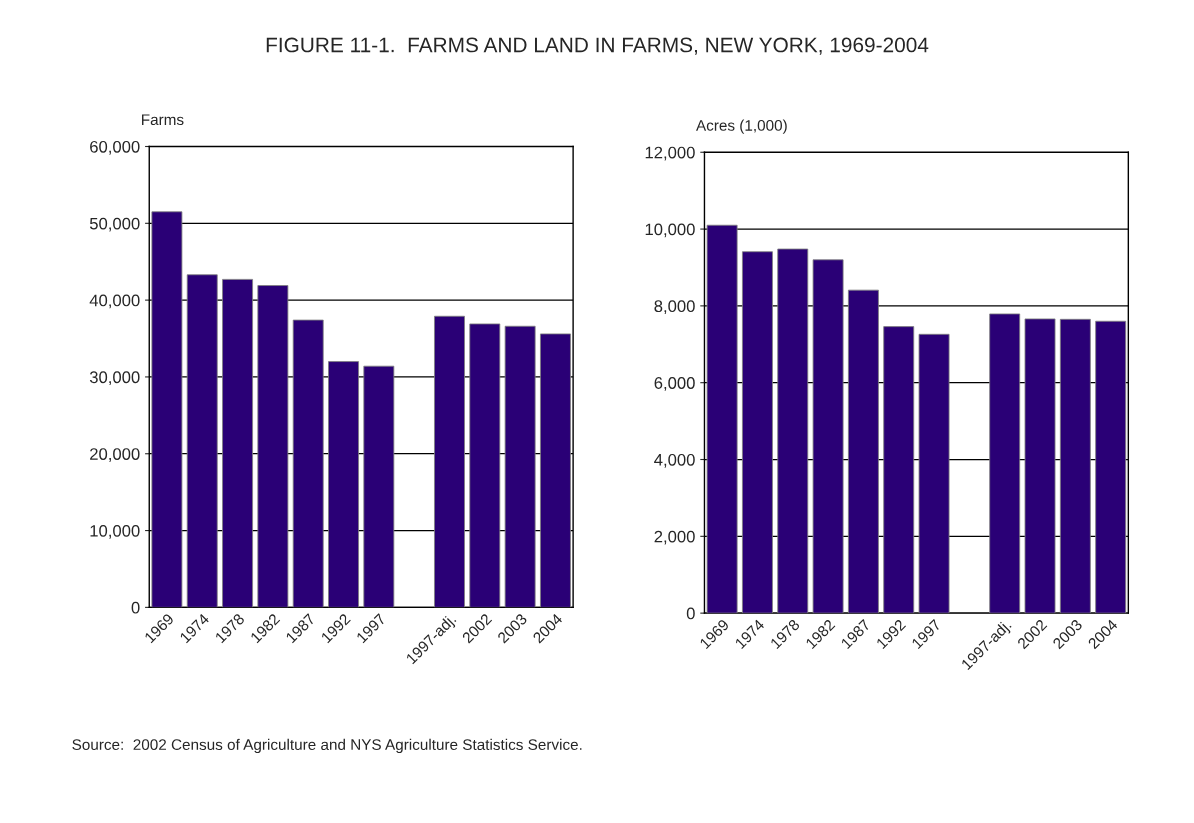  What do you see at coordinates (674, 384) in the screenshot?
I see `y-tick-label: 6,000` at bounding box center [674, 384].